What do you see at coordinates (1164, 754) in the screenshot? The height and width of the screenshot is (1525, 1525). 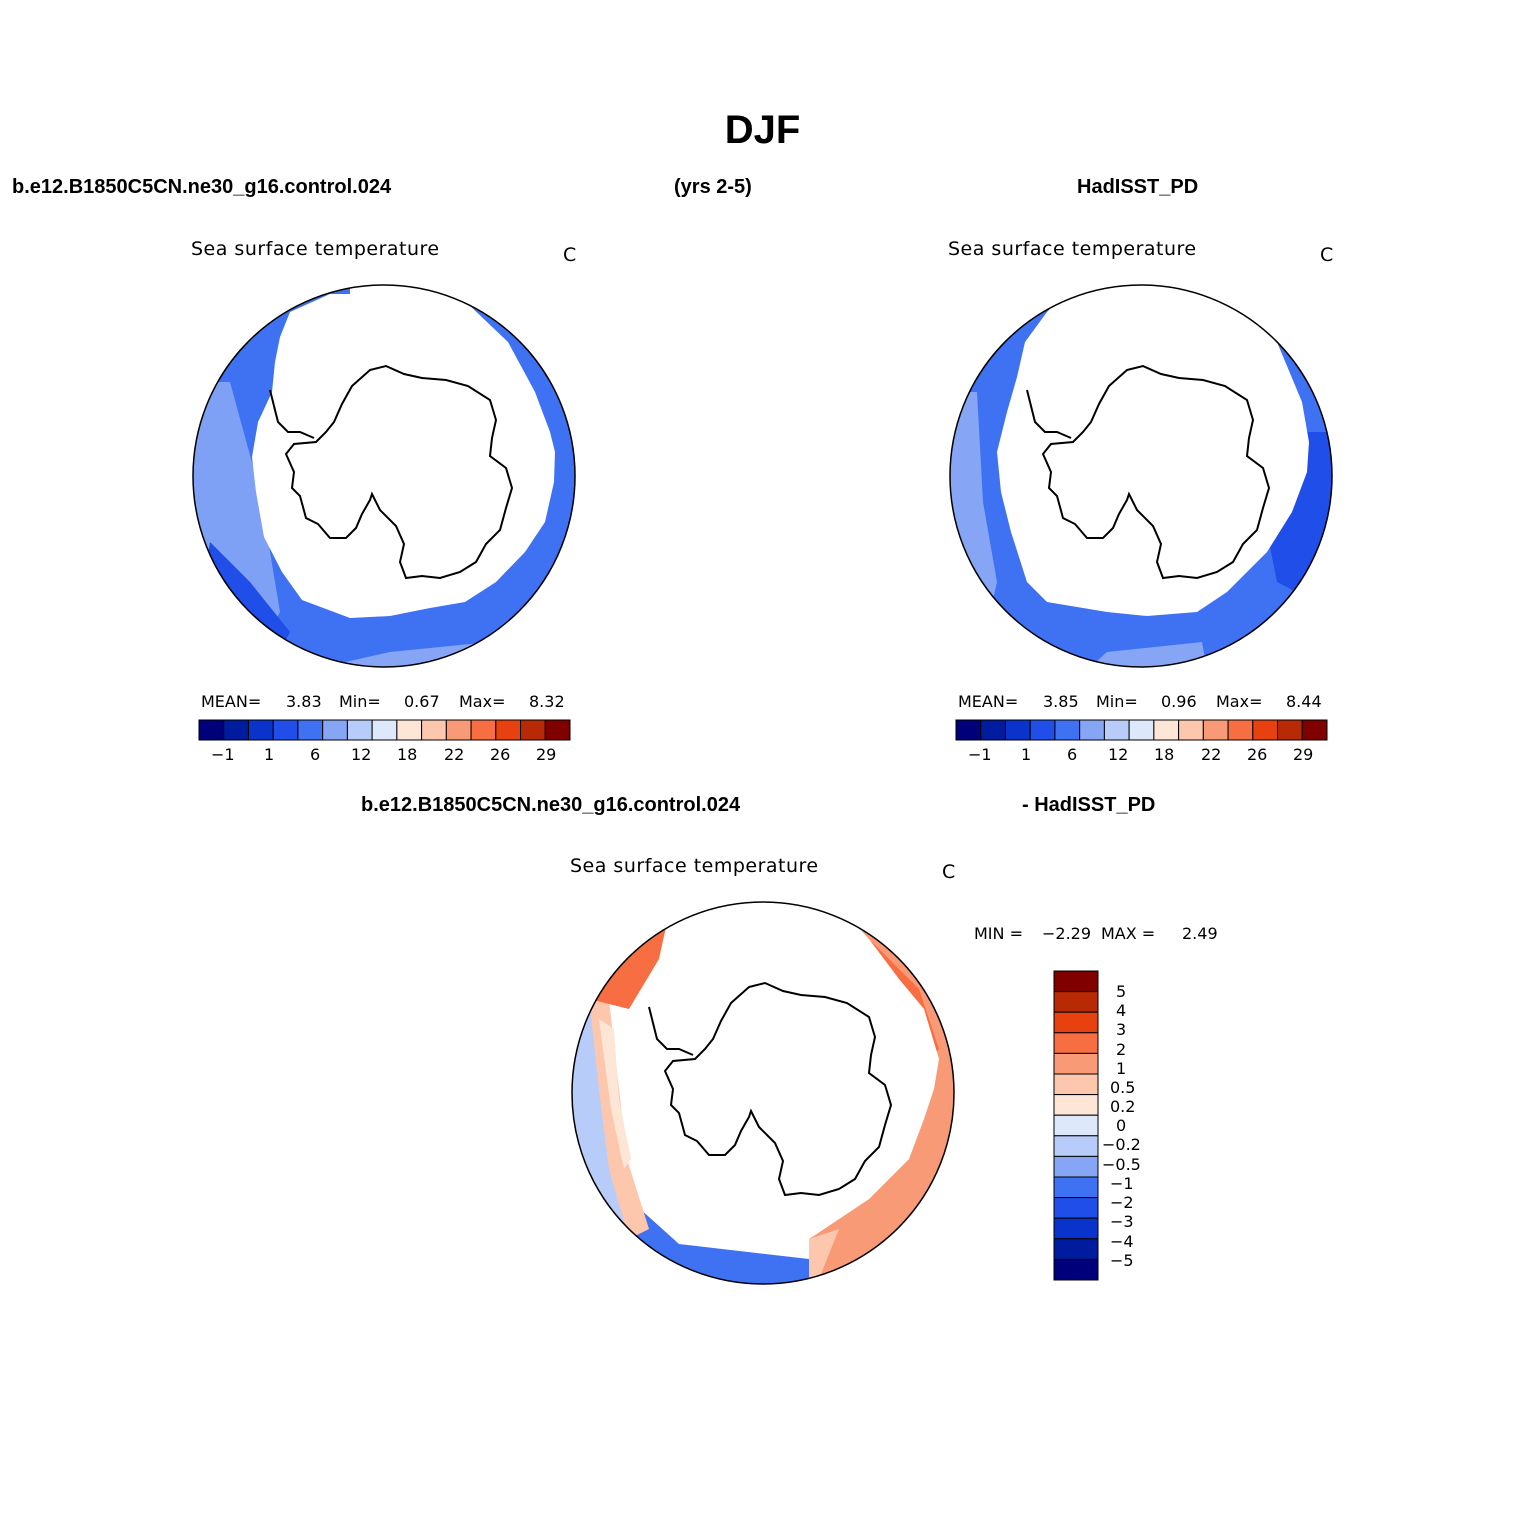 I see `obs-colorbar-tick: 18` at bounding box center [1164, 754].